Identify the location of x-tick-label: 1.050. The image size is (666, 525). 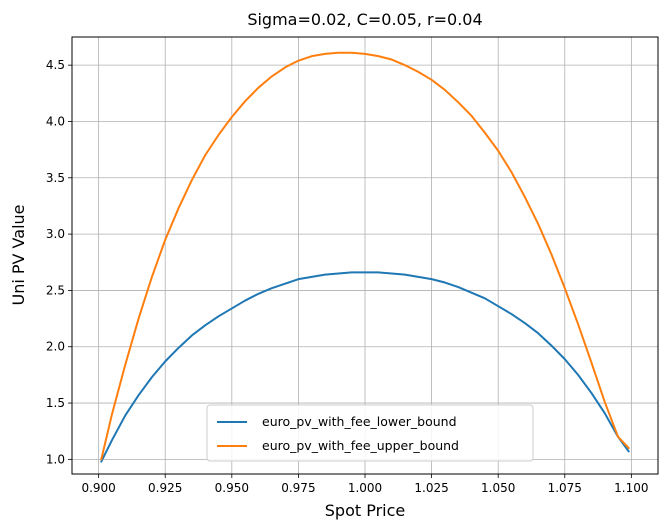
(498, 488).